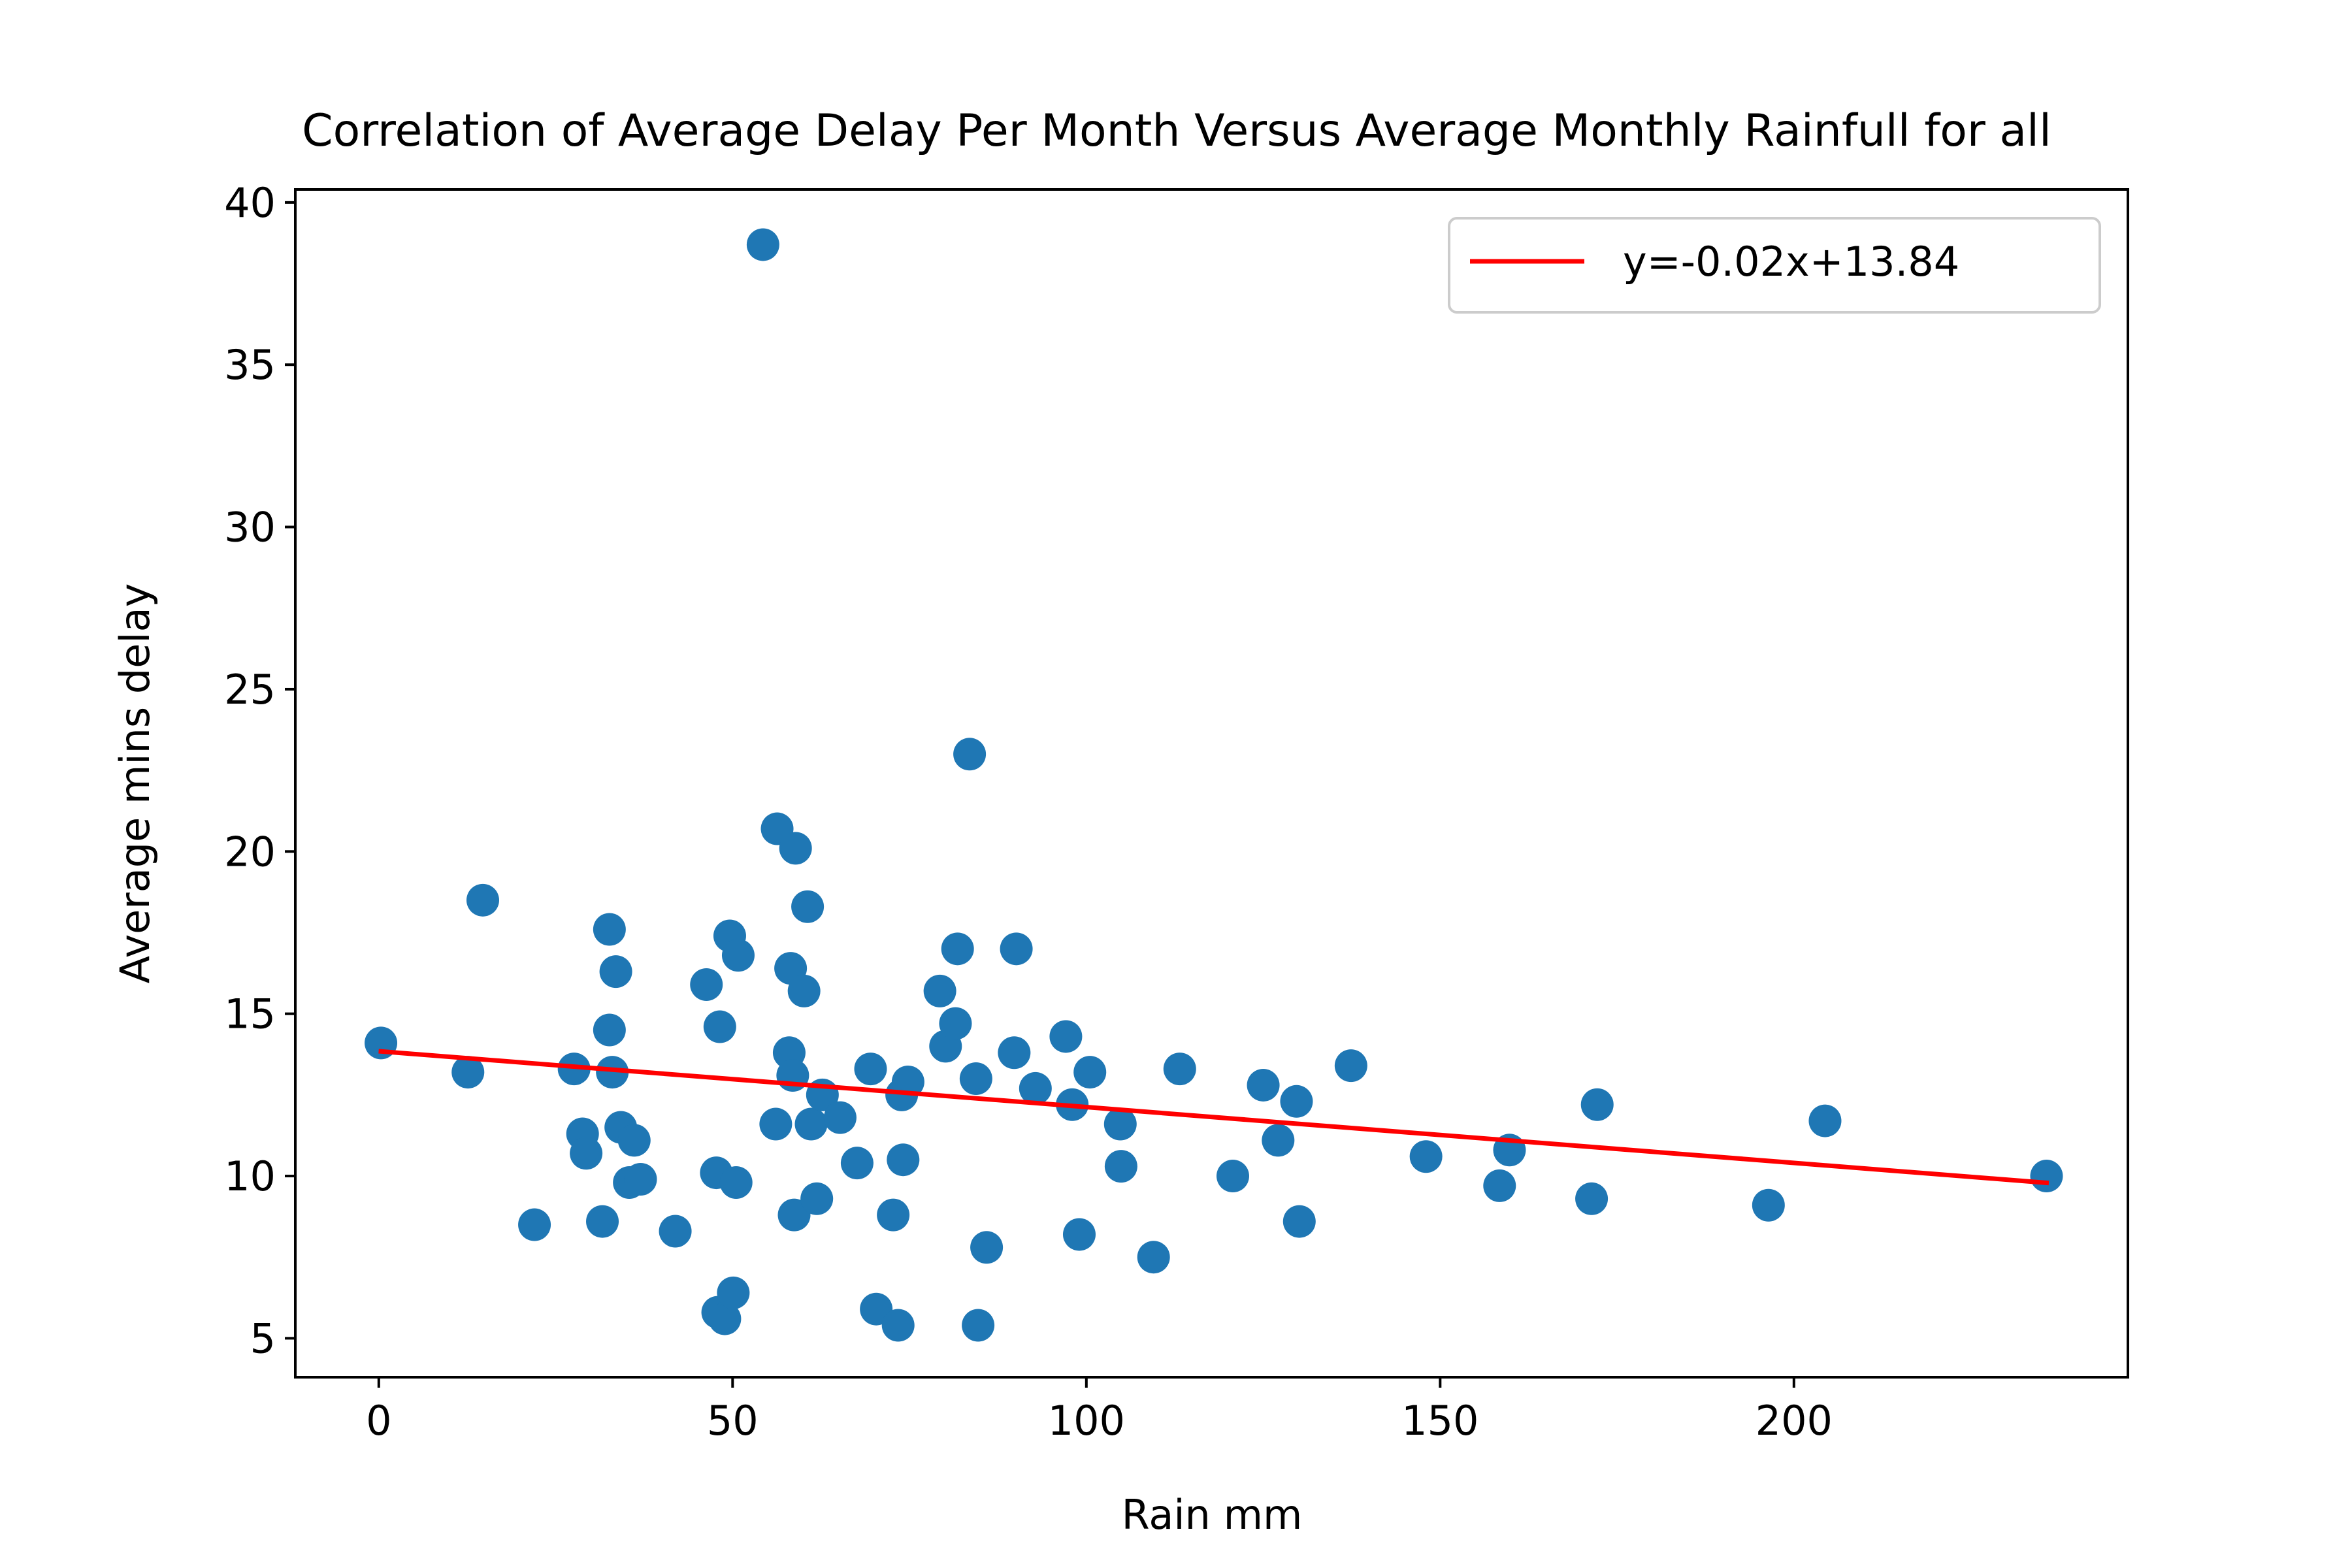 The image size is (2352, 1568). Describe the element at coordinates (250, 203) in the screenshot. I see `y-tick-label: 40` at that location.